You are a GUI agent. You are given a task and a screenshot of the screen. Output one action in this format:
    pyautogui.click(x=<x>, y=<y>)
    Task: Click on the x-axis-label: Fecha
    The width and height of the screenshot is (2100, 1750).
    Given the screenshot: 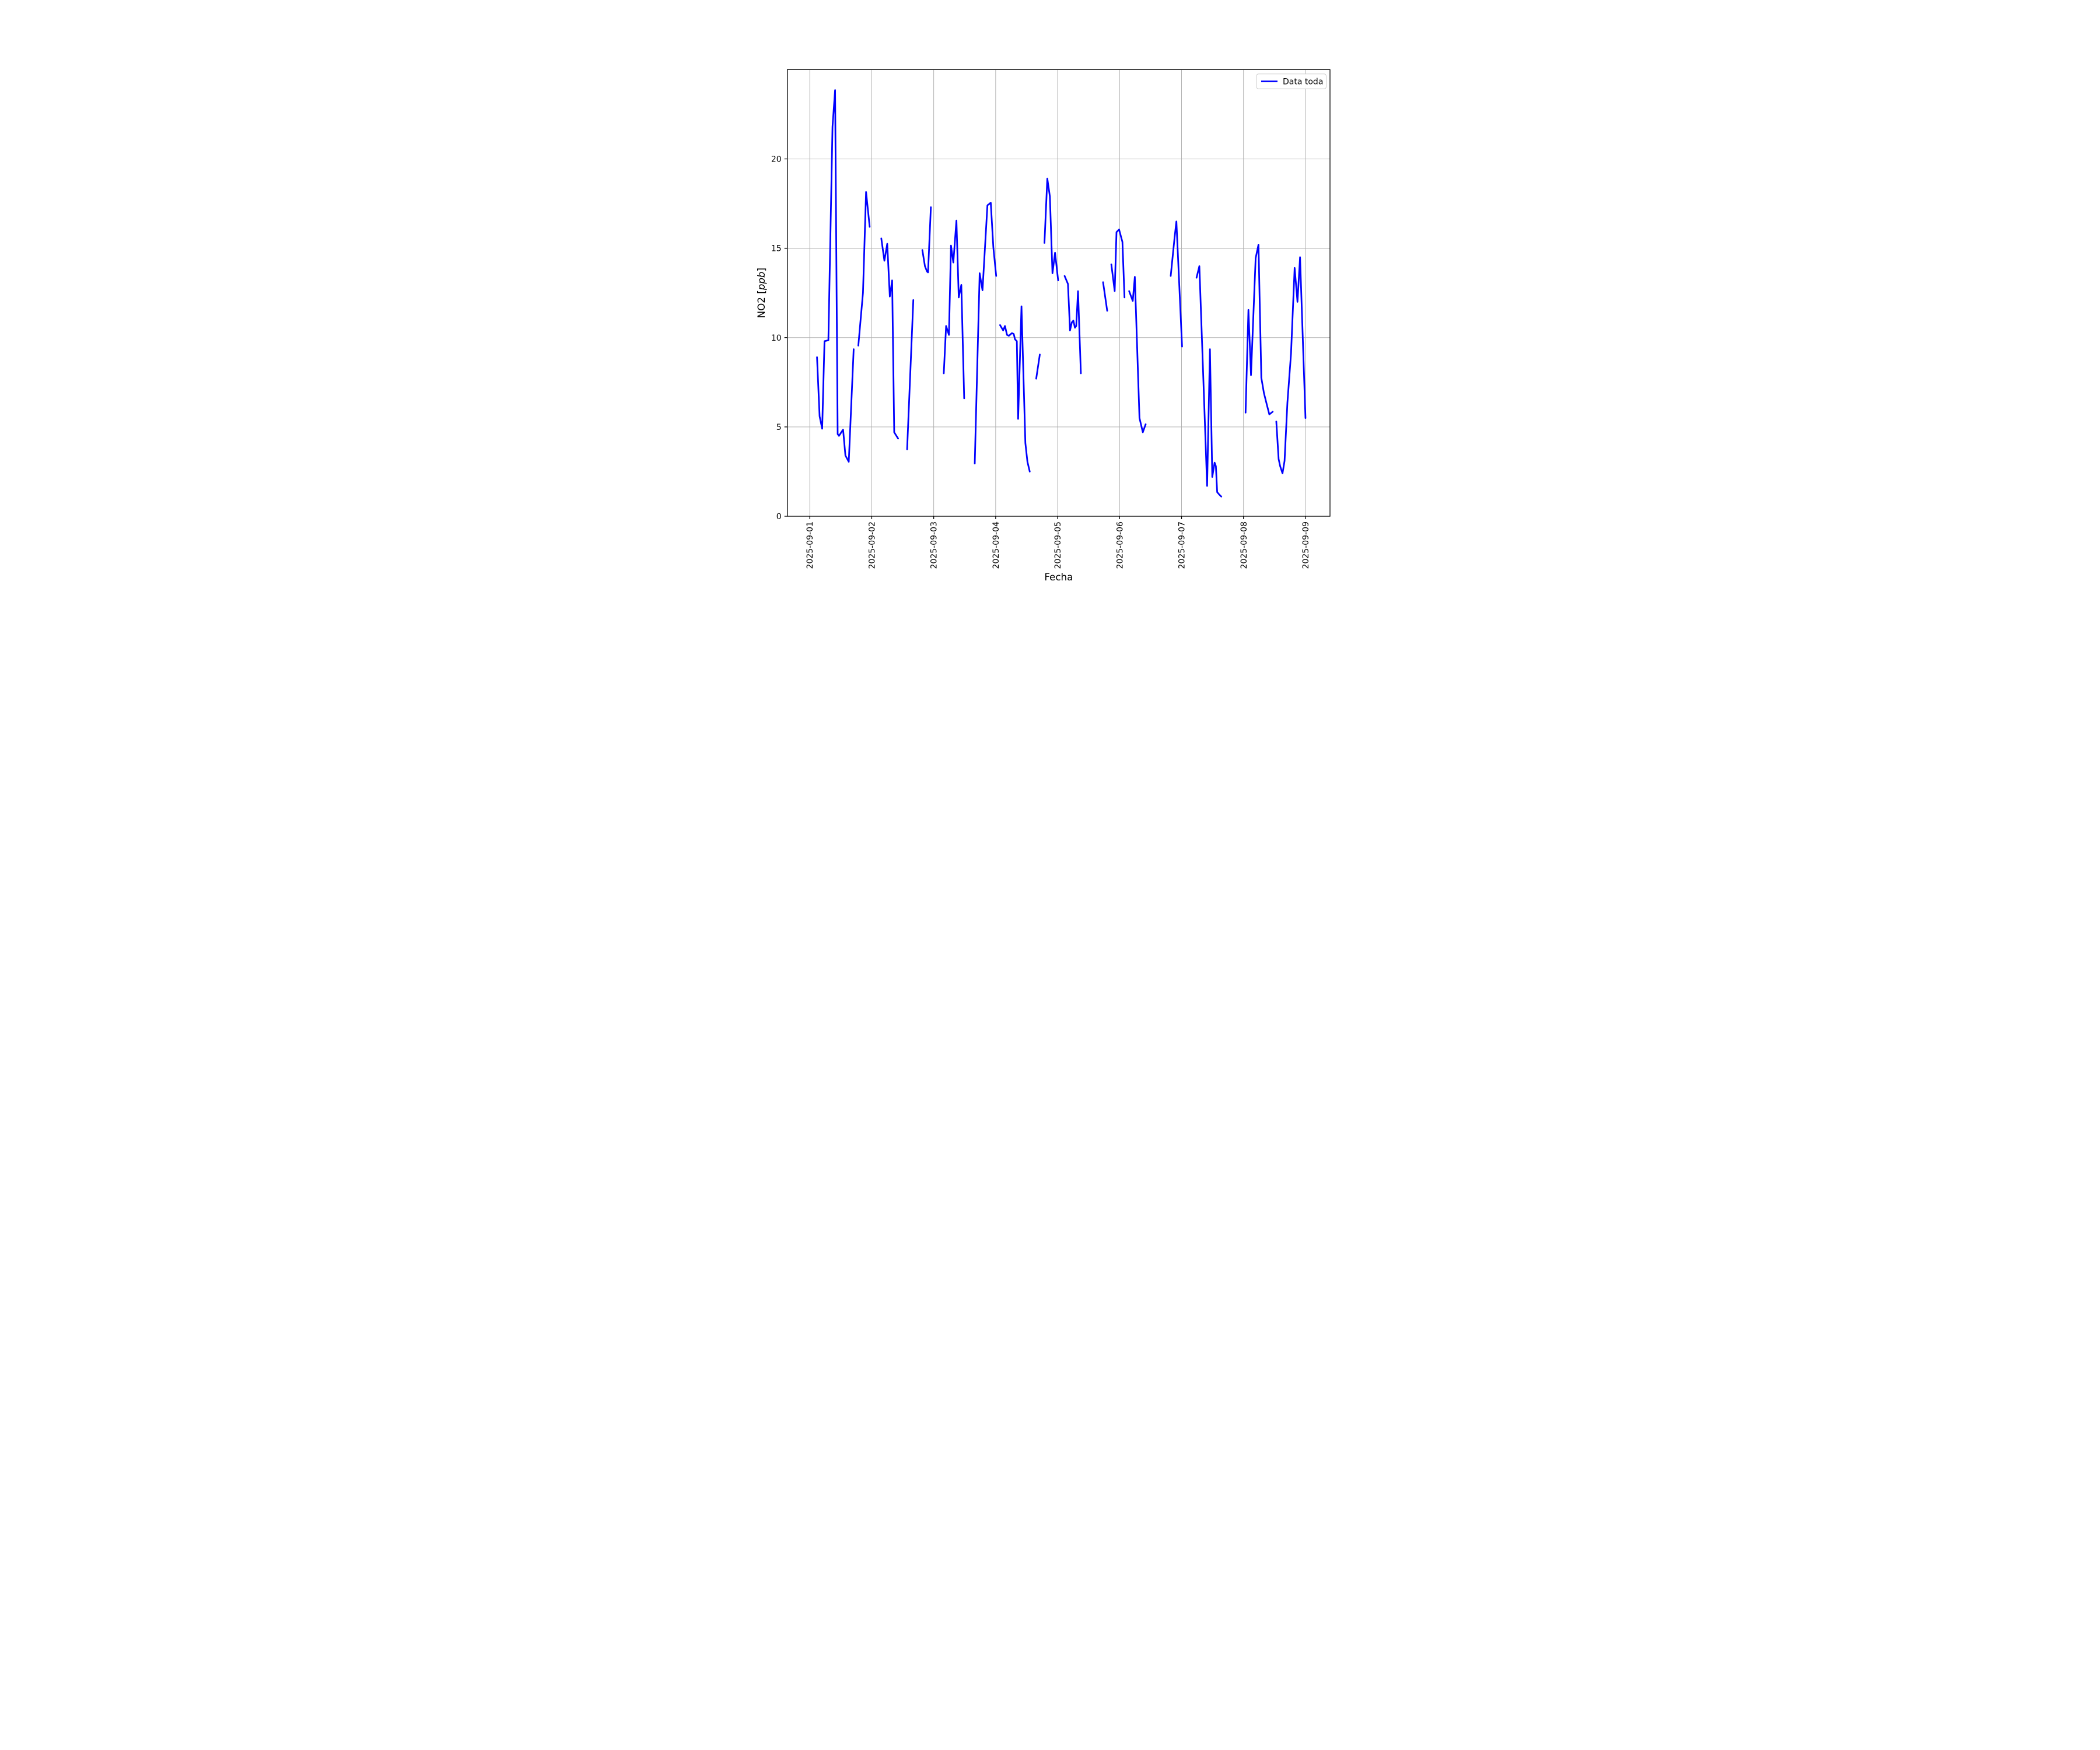 What is the action you would take?
    pyautogui.click(x=1058, y=577)
    